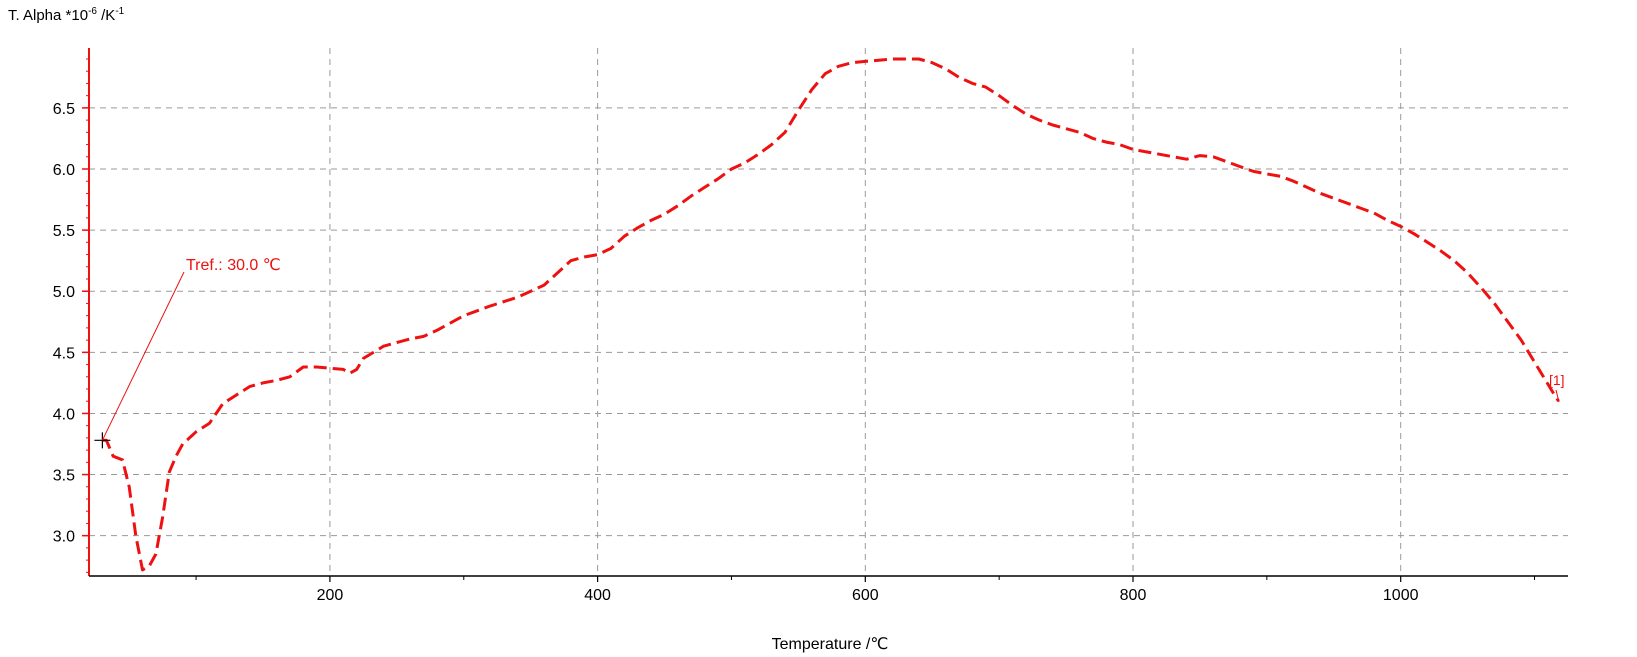 Image resolution: width=1637 pixels, height=657 pixels. Describe the element at coordinates (330, 595) in the screenshot. I see `x-tick-label: 200` at that location.